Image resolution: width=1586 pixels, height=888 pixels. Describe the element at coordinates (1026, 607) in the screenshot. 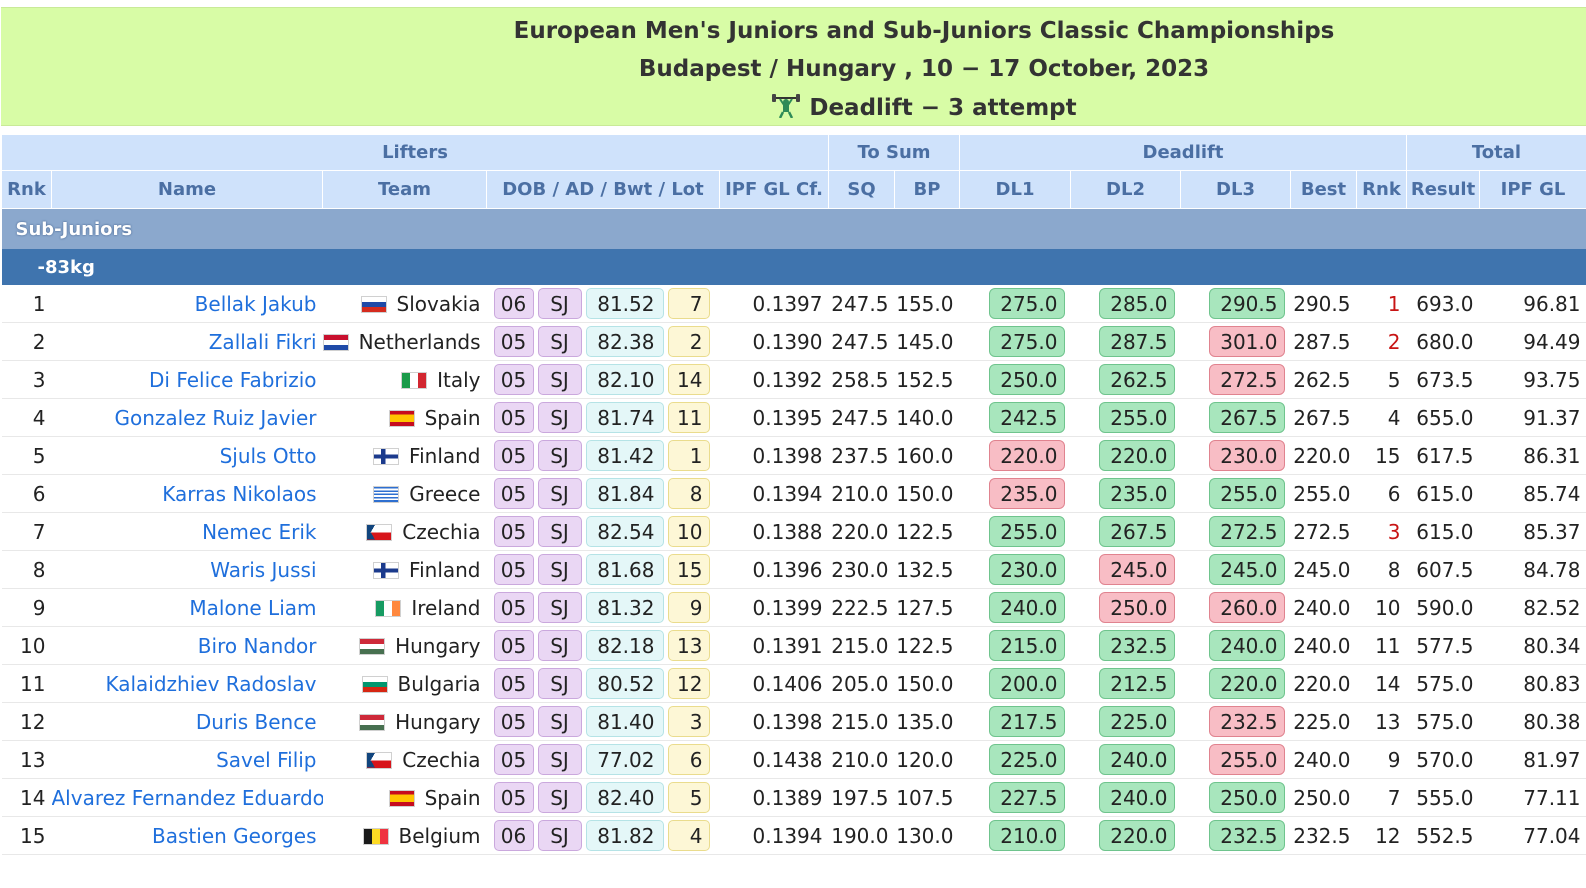

I see `dl1-attempt: 240.0` at that location.